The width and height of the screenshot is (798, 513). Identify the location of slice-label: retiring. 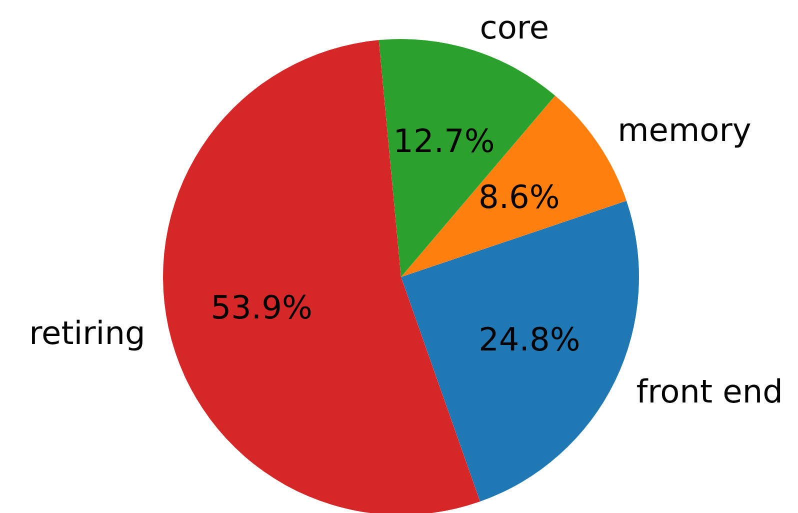
(87, 333).